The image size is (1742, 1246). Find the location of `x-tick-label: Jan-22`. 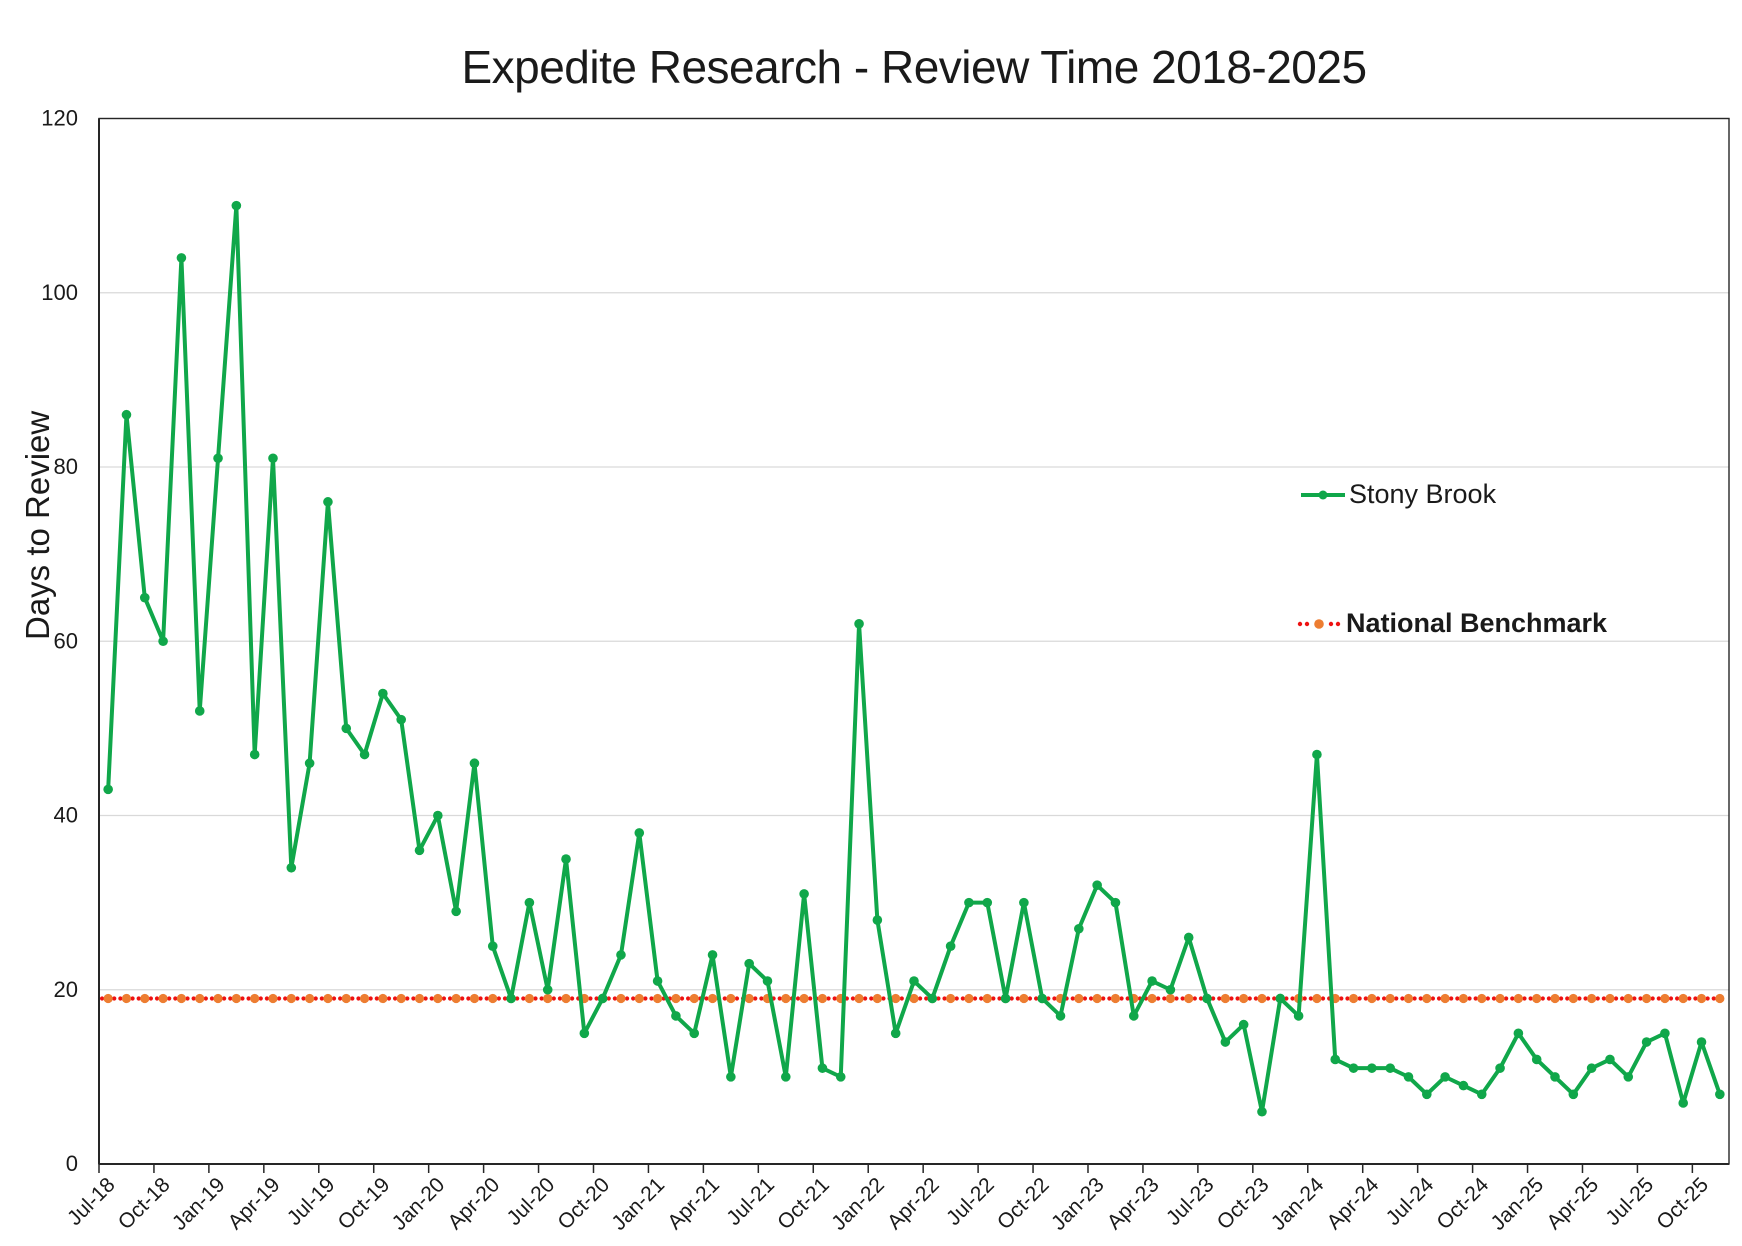

x-tick-label: Jan-22 is located at coordinates (858, 1204).